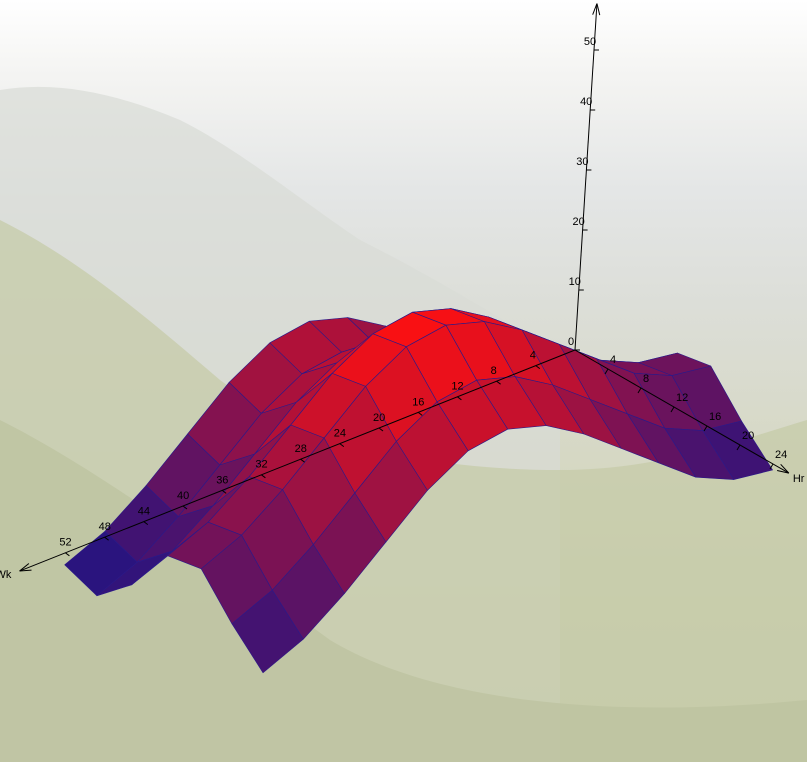 Image resolution: width=807 pixels, height=762 pixels. What do you see at coordinates (533, 356) in the screenshot?
I see `y-tick-label: 4` at bounding box center [533, 356].